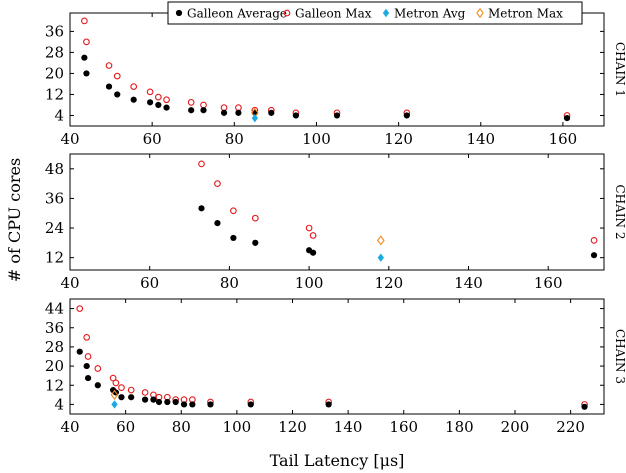 Image resolution: width=626 pixels, height=473 pixels. I want to click on y-tick-label: 24, so click(54, 228).